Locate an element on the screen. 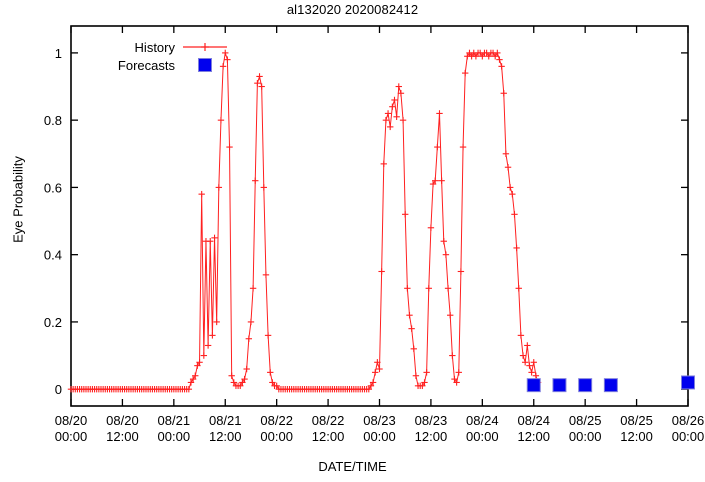 Image resolution: width=705 pixels, height=482 pixels. y-axis-tick-label: 0.2 is located at coordinates (53, 322).